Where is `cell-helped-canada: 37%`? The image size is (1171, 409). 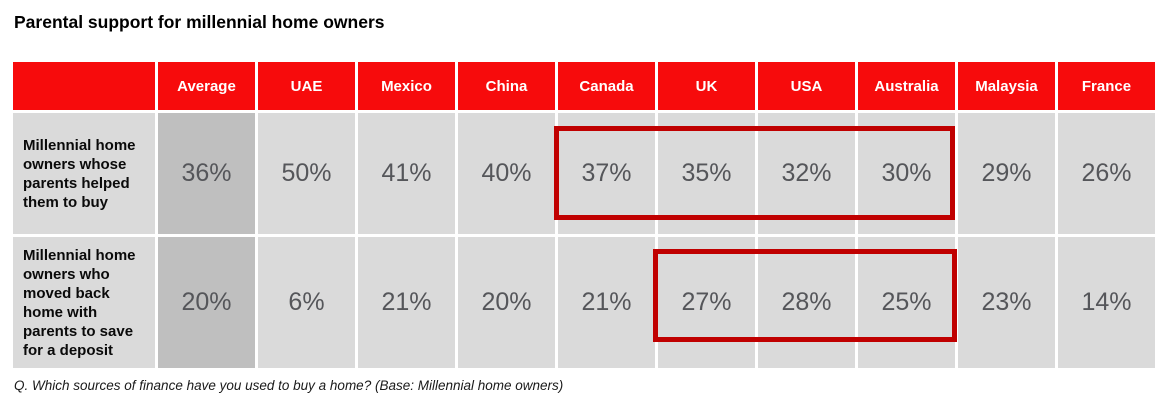
cell-helped-canada: 37% is located at coordinates (606, 173).